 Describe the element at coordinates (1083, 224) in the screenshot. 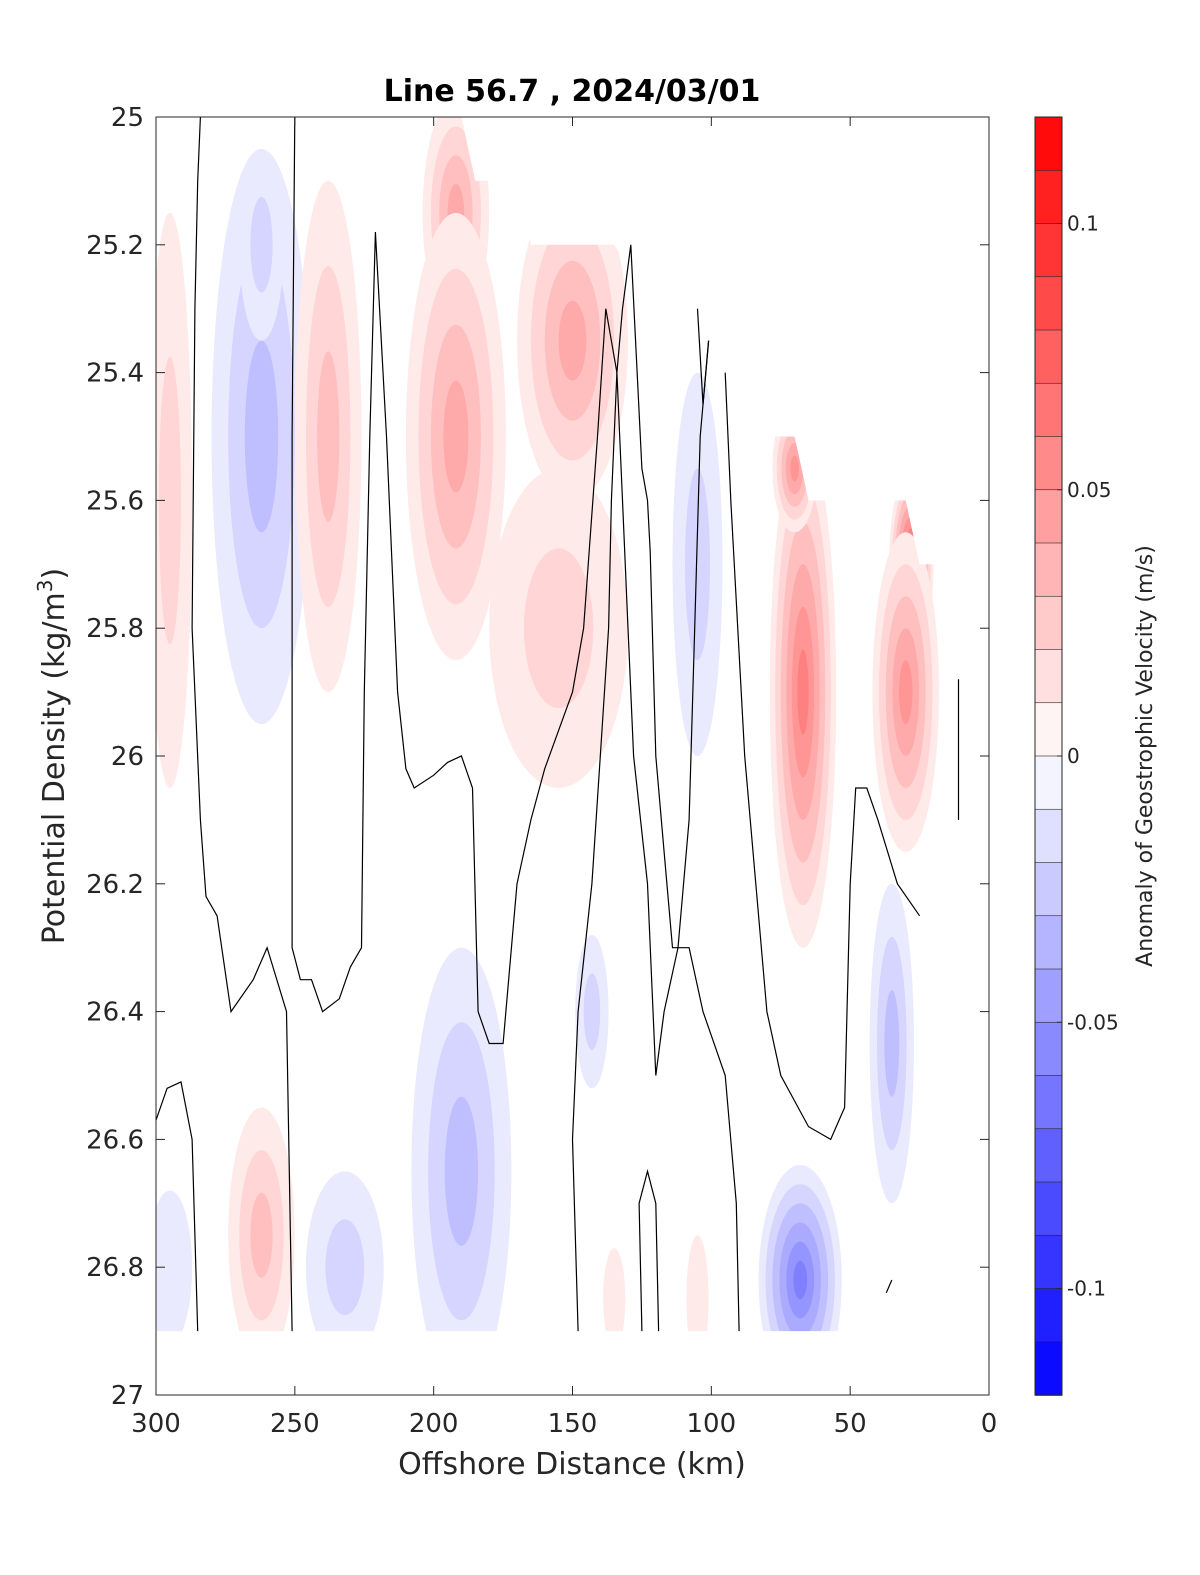

I see `colorbar-tick-label: 0.1` at that location.